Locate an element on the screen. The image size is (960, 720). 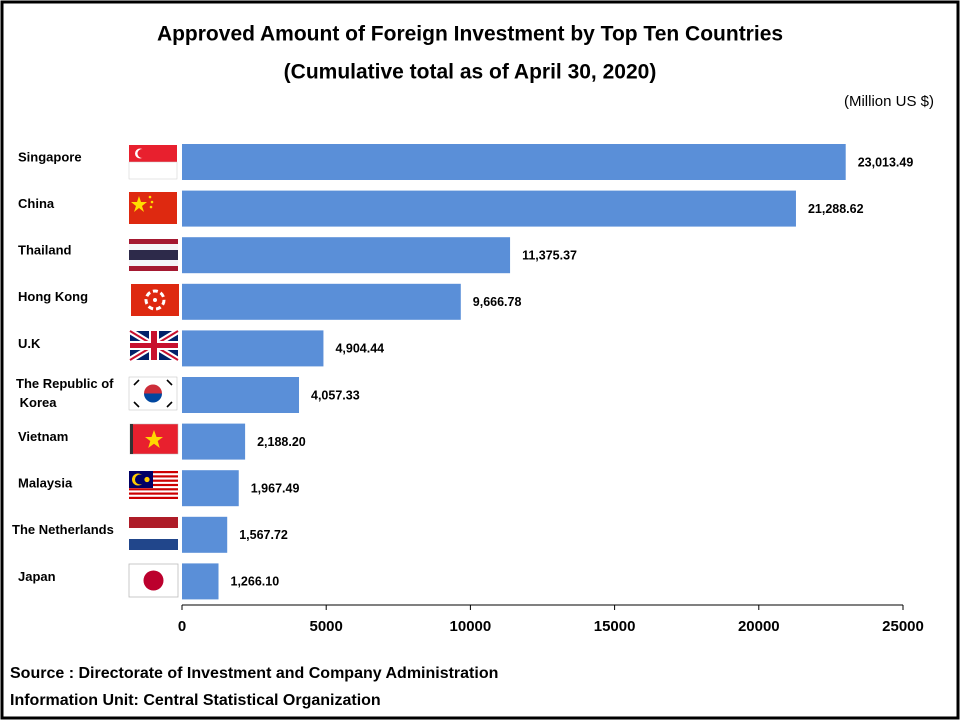
unit-label: (Million US $) is located at coordinates (889, 101).